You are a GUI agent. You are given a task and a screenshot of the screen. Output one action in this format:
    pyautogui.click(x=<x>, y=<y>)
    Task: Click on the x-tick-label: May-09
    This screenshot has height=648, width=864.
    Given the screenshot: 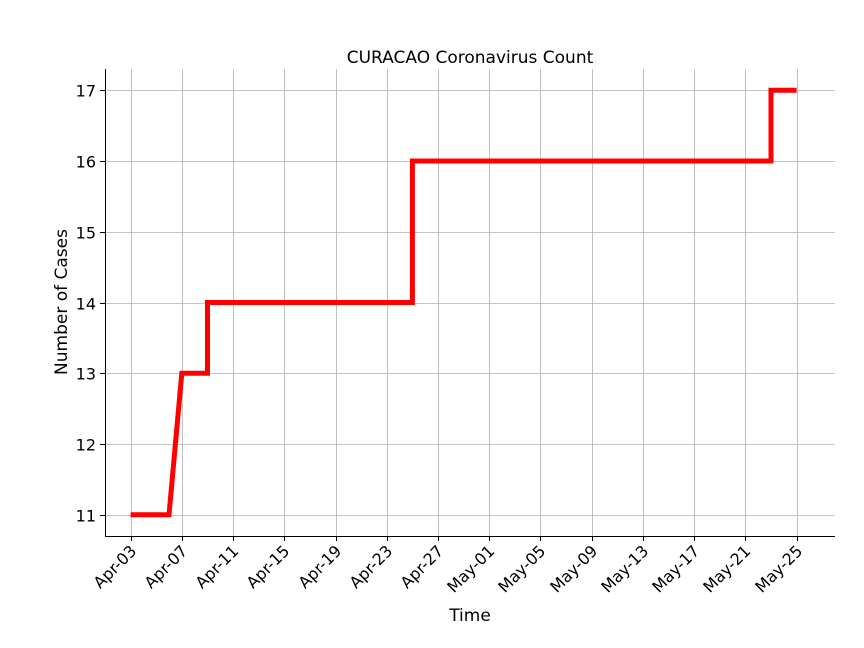 What is the action you would take?
    pyautogui.click(x=573, y=568)
    